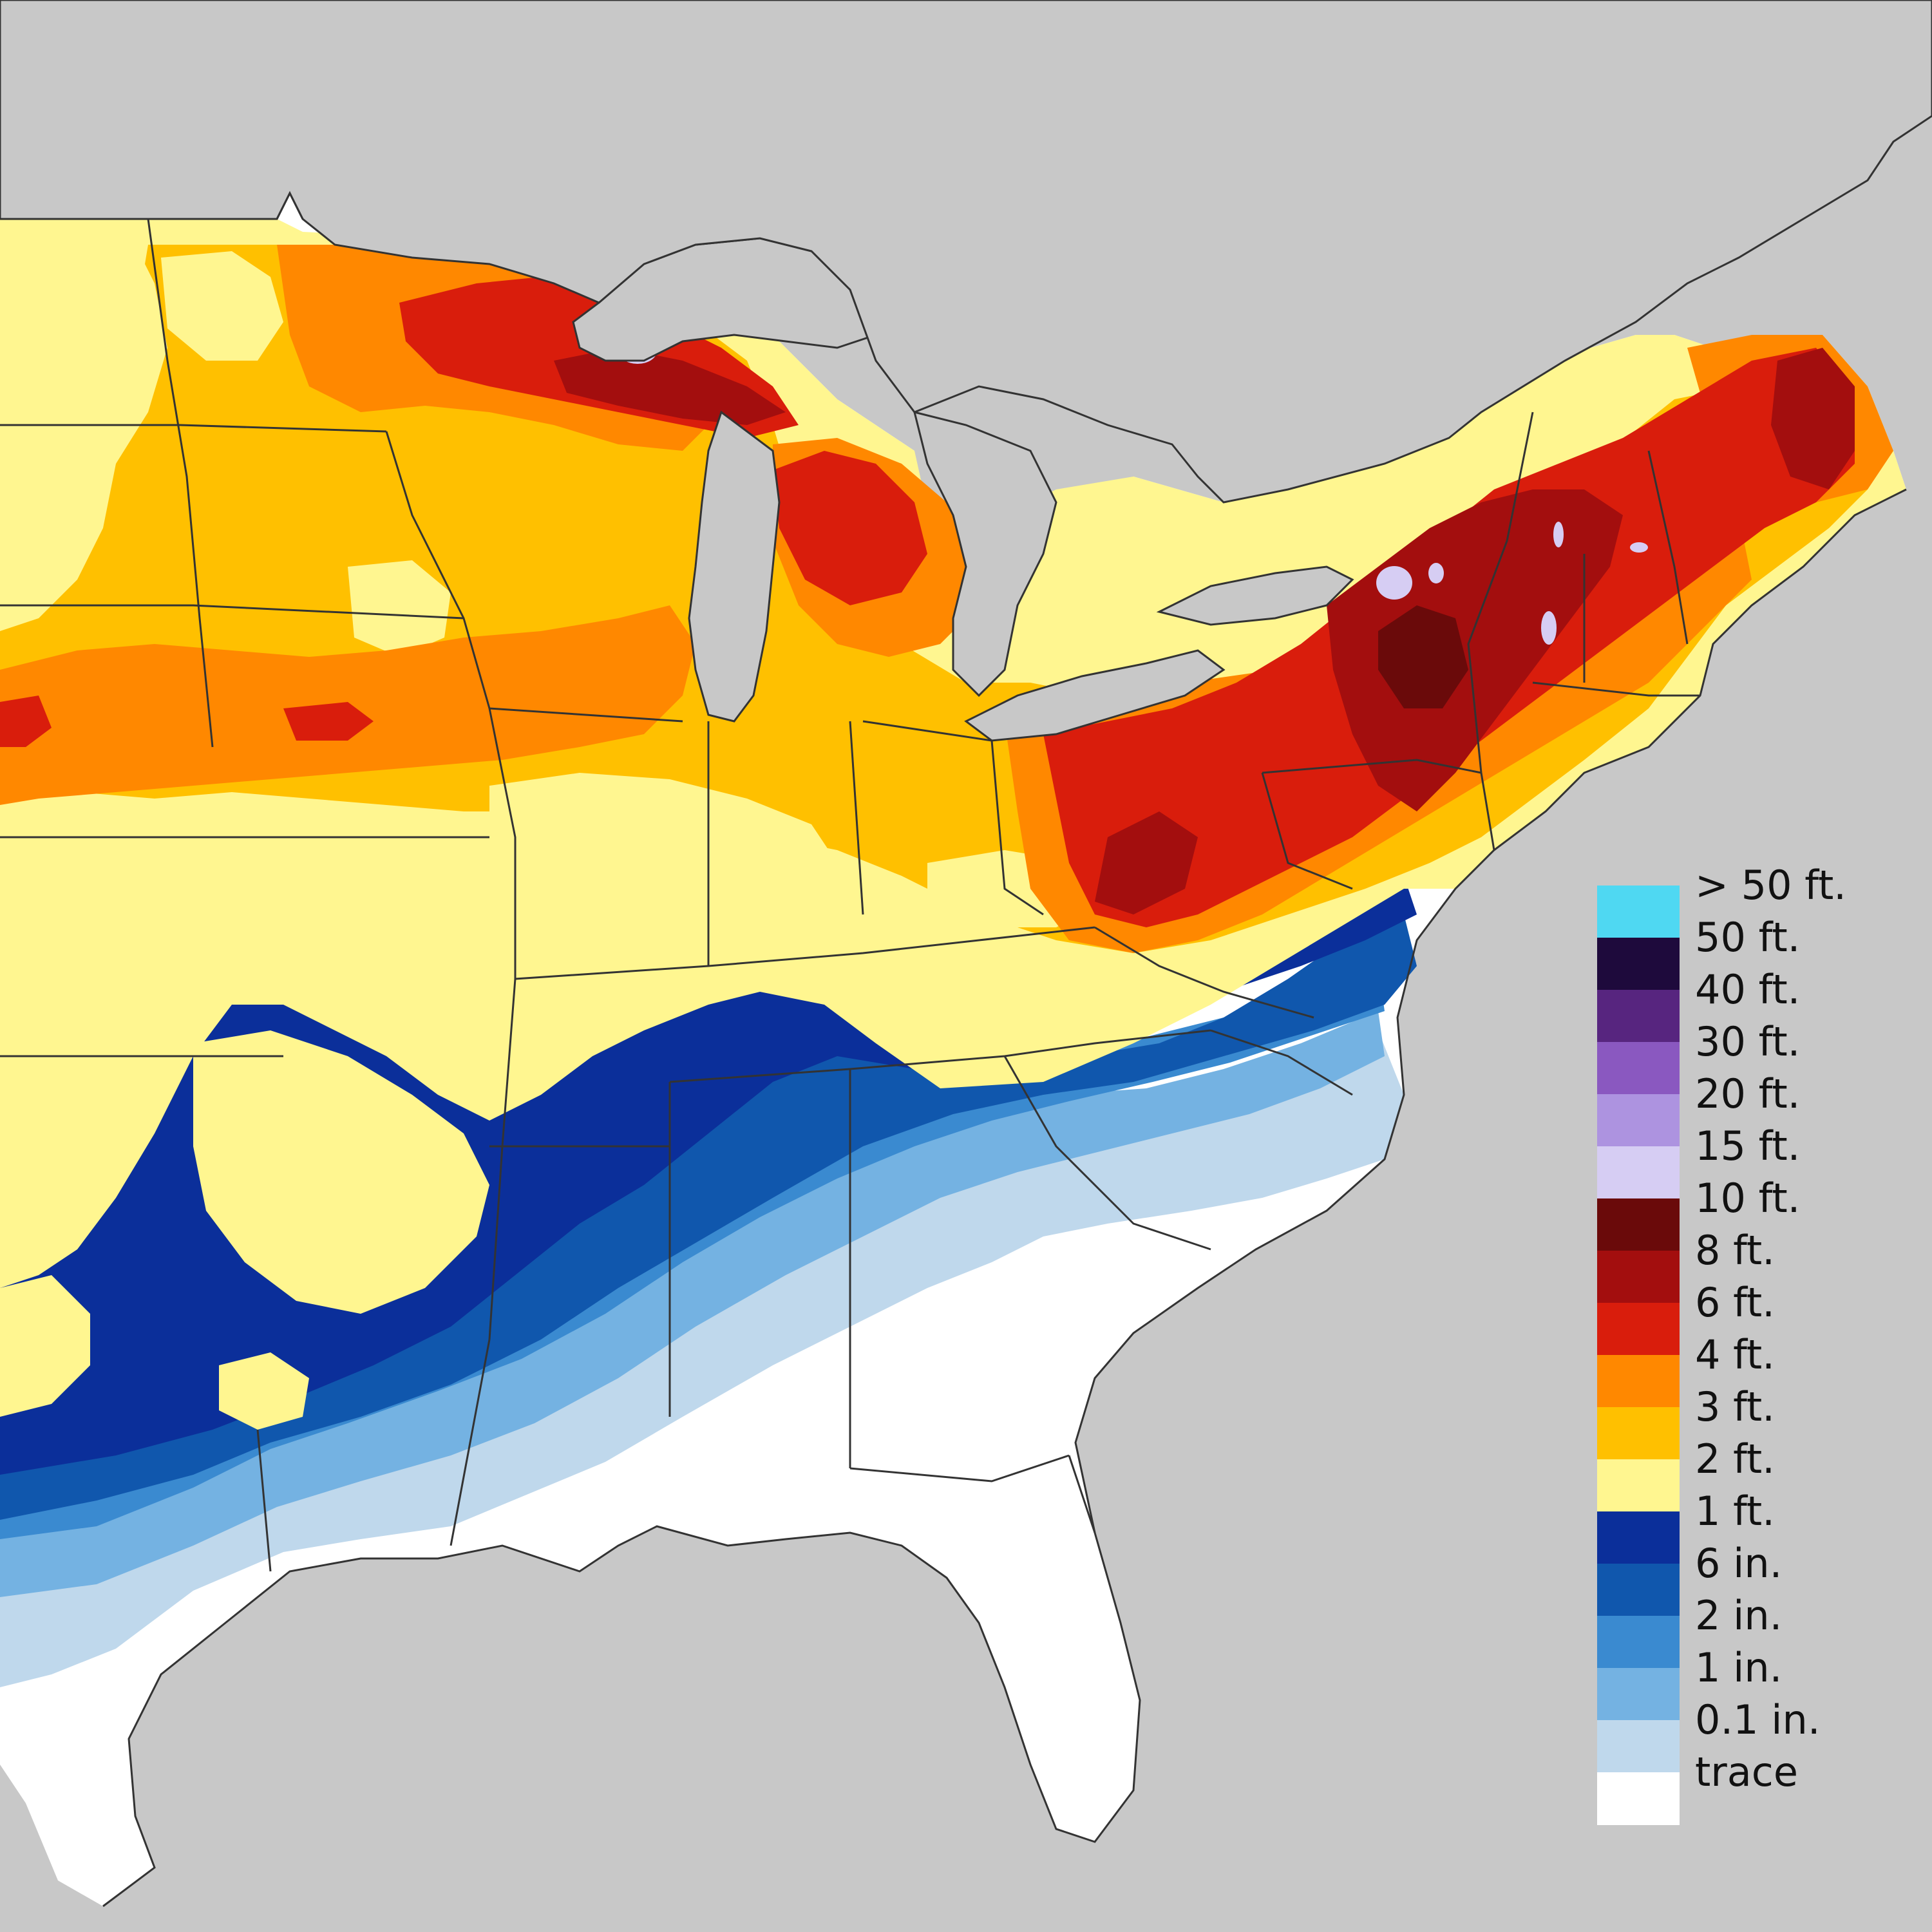 The height and width of the screenshot is (1932, 1932). What do you see at coordinates (341, 1172) in the screenshot?
I see `snow-patch-yellow-west` at bounding box center [341, 1172].